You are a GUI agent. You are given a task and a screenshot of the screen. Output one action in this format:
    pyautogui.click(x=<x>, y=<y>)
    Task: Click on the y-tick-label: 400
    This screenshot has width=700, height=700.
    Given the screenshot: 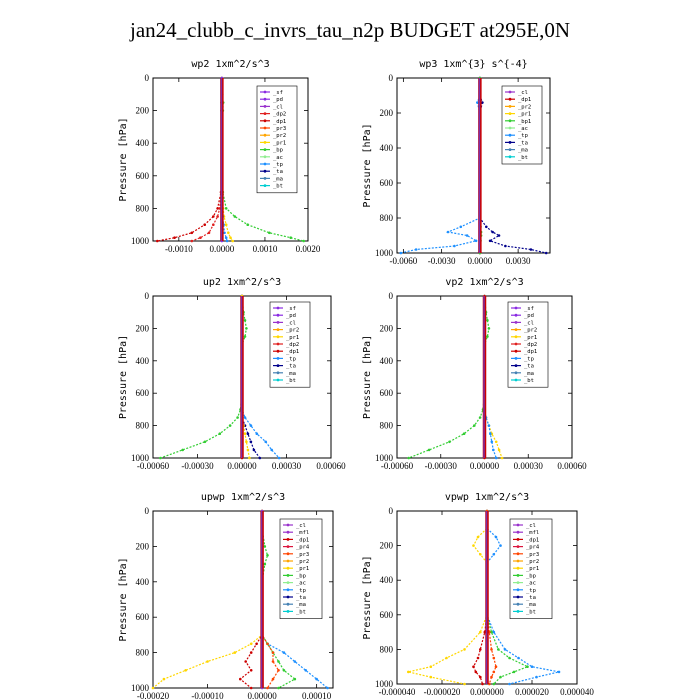 What is the action you would take?
    pyautogui.click(x=143, y=361)
    